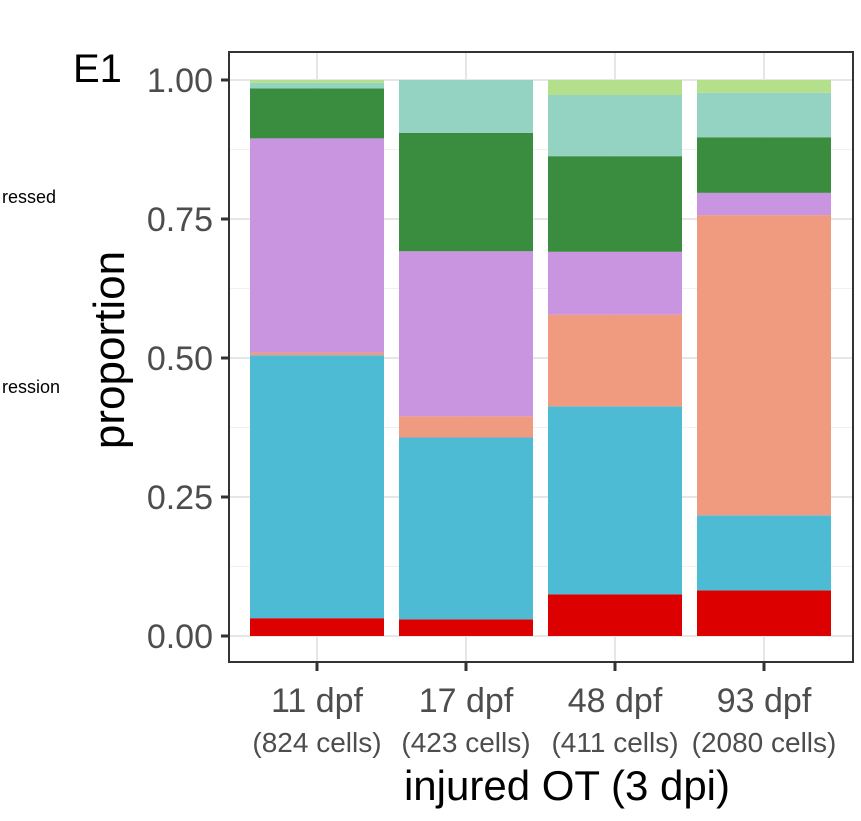 This screenshot has width=861, height=821. I want to click on panel-label: E1, so click(97, 69).